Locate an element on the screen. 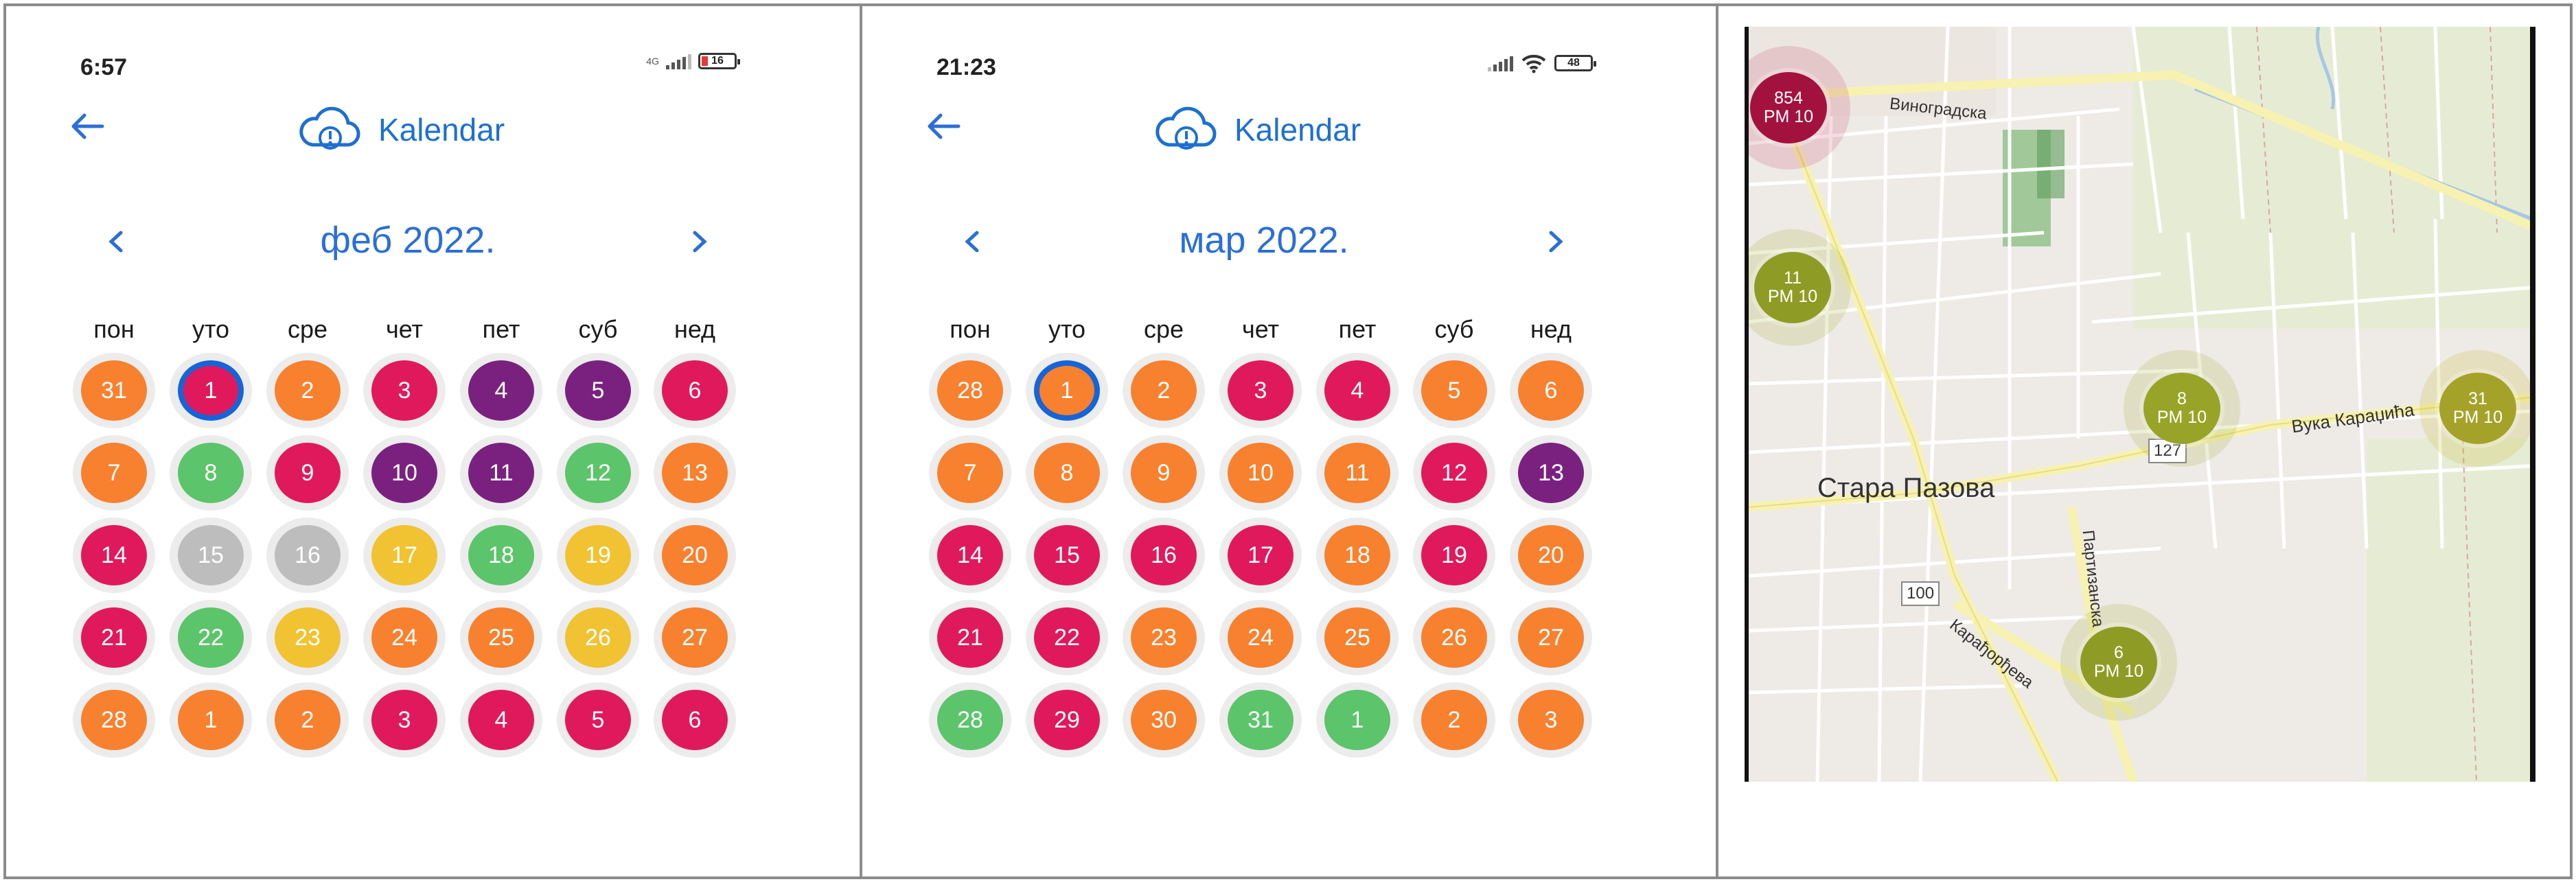  cluster-value: 854 is located at coordinates (1788, 98).